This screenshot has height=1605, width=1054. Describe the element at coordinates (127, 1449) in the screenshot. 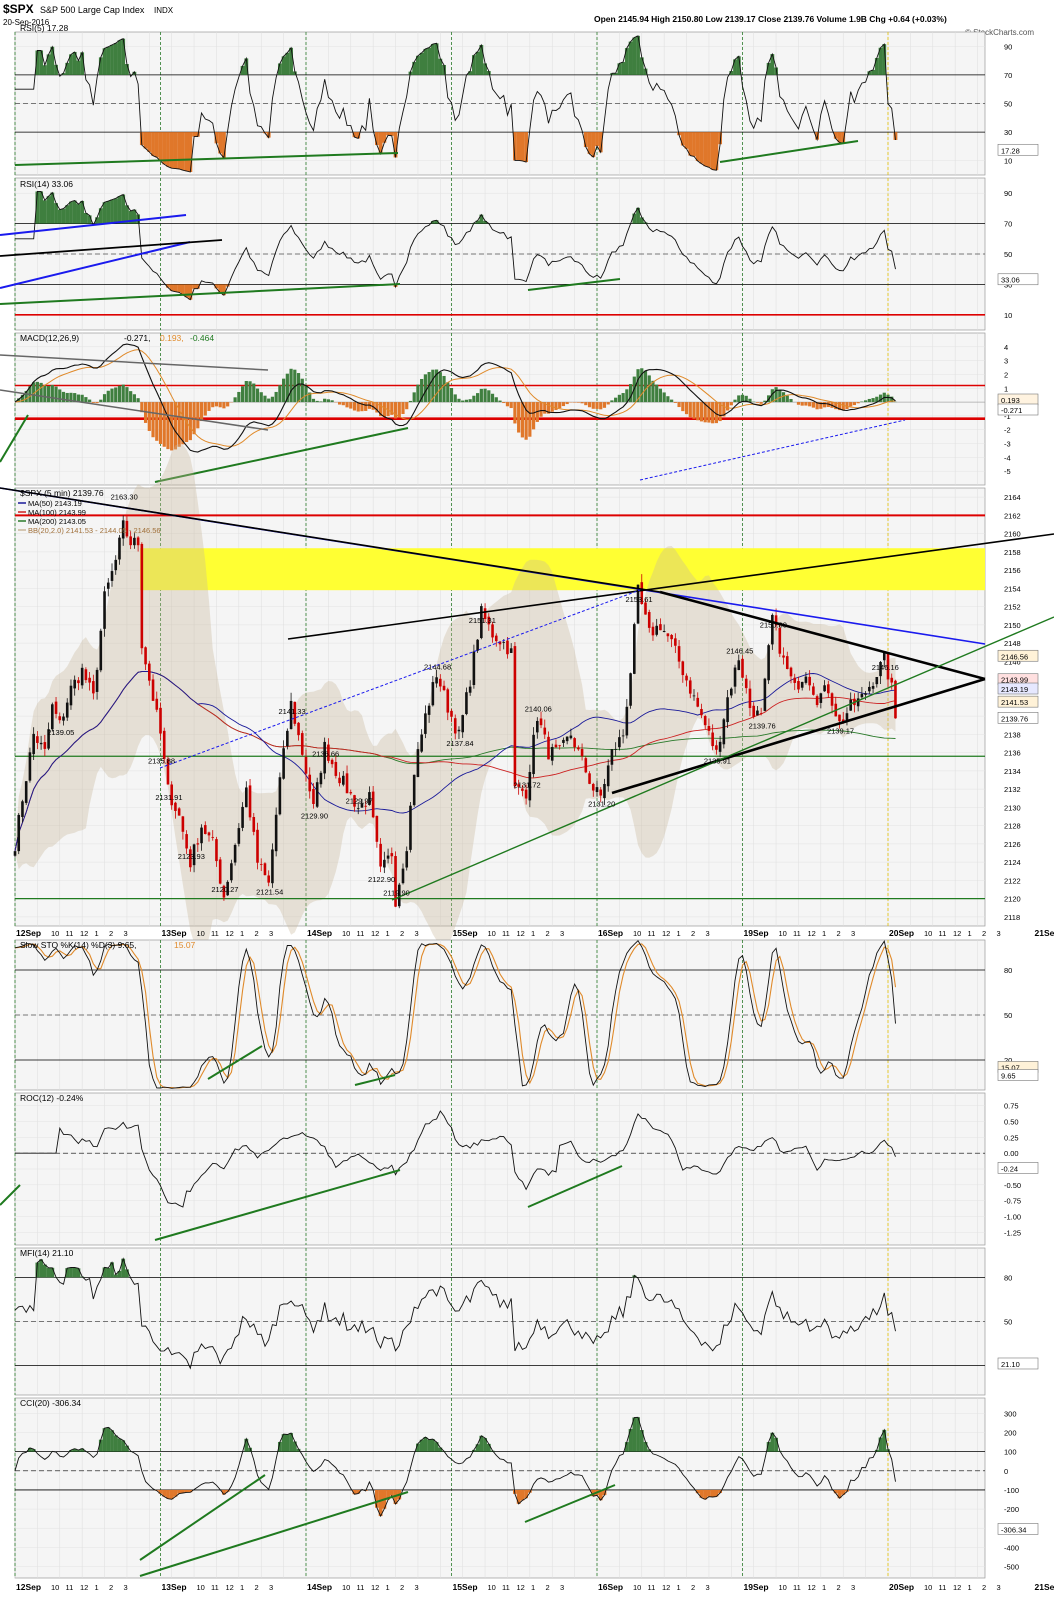

I see `cci-high-fill` at that location.